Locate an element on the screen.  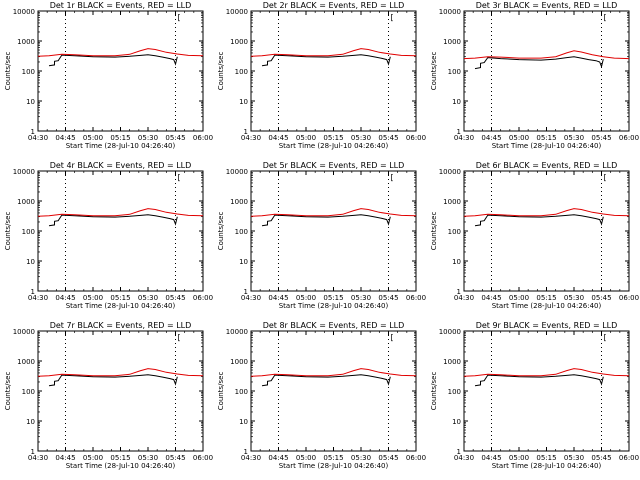
chart-title: Det 3r BLACK = Events, RED = LLD is located at coordinates (547, 5).